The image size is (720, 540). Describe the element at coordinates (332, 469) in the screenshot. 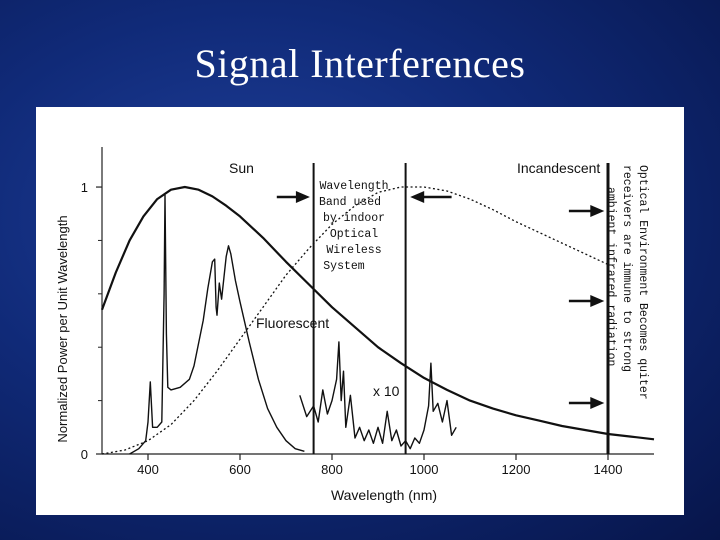

I see `x-tick-label: 800` at that location.